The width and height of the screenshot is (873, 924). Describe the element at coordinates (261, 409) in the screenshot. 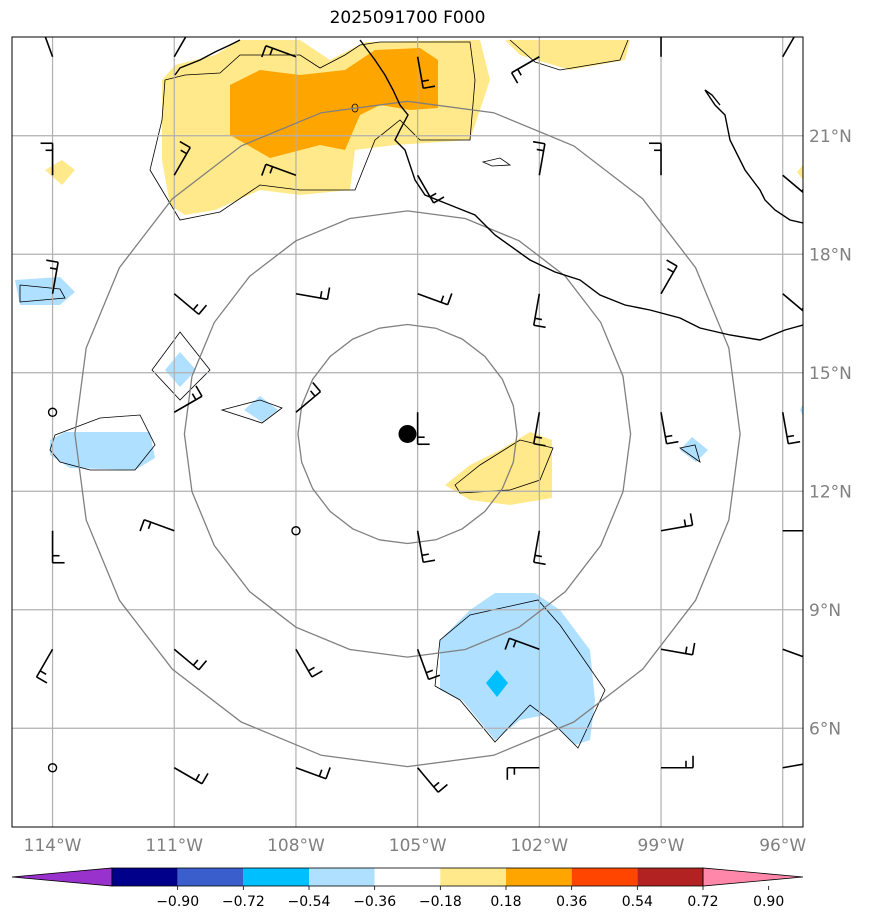

I see `negative-anomaly-small` at that location.